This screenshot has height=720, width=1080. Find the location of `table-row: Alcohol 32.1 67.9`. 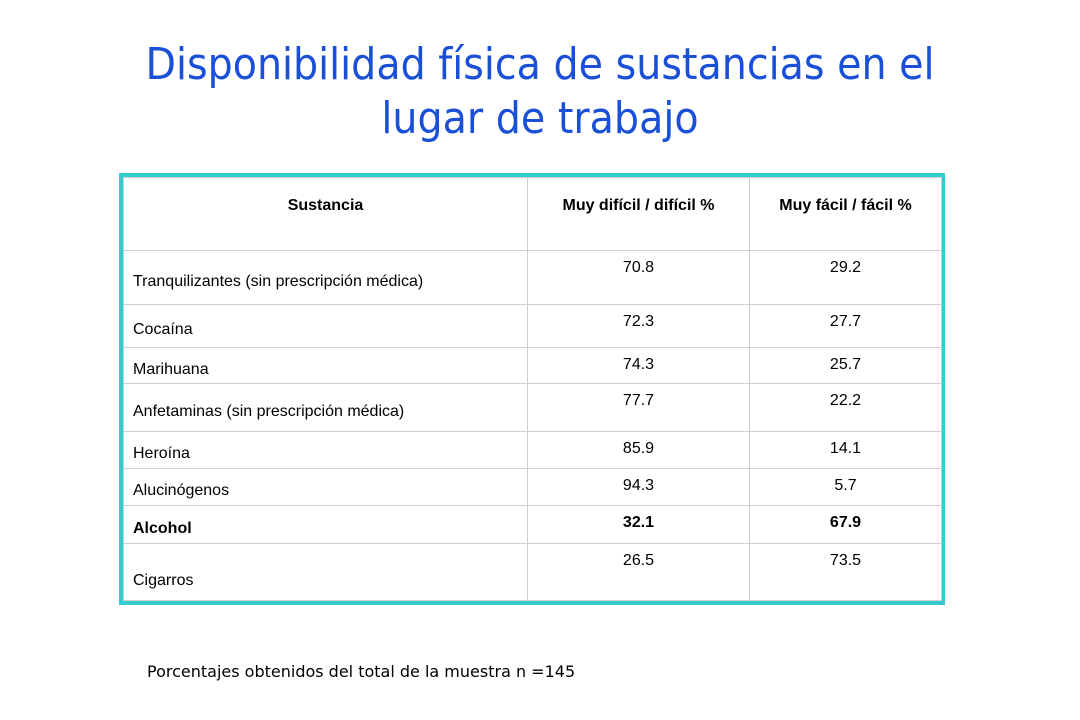

table-row: Alcohol 32.1 67.9 is located at coordinates (532, 524).